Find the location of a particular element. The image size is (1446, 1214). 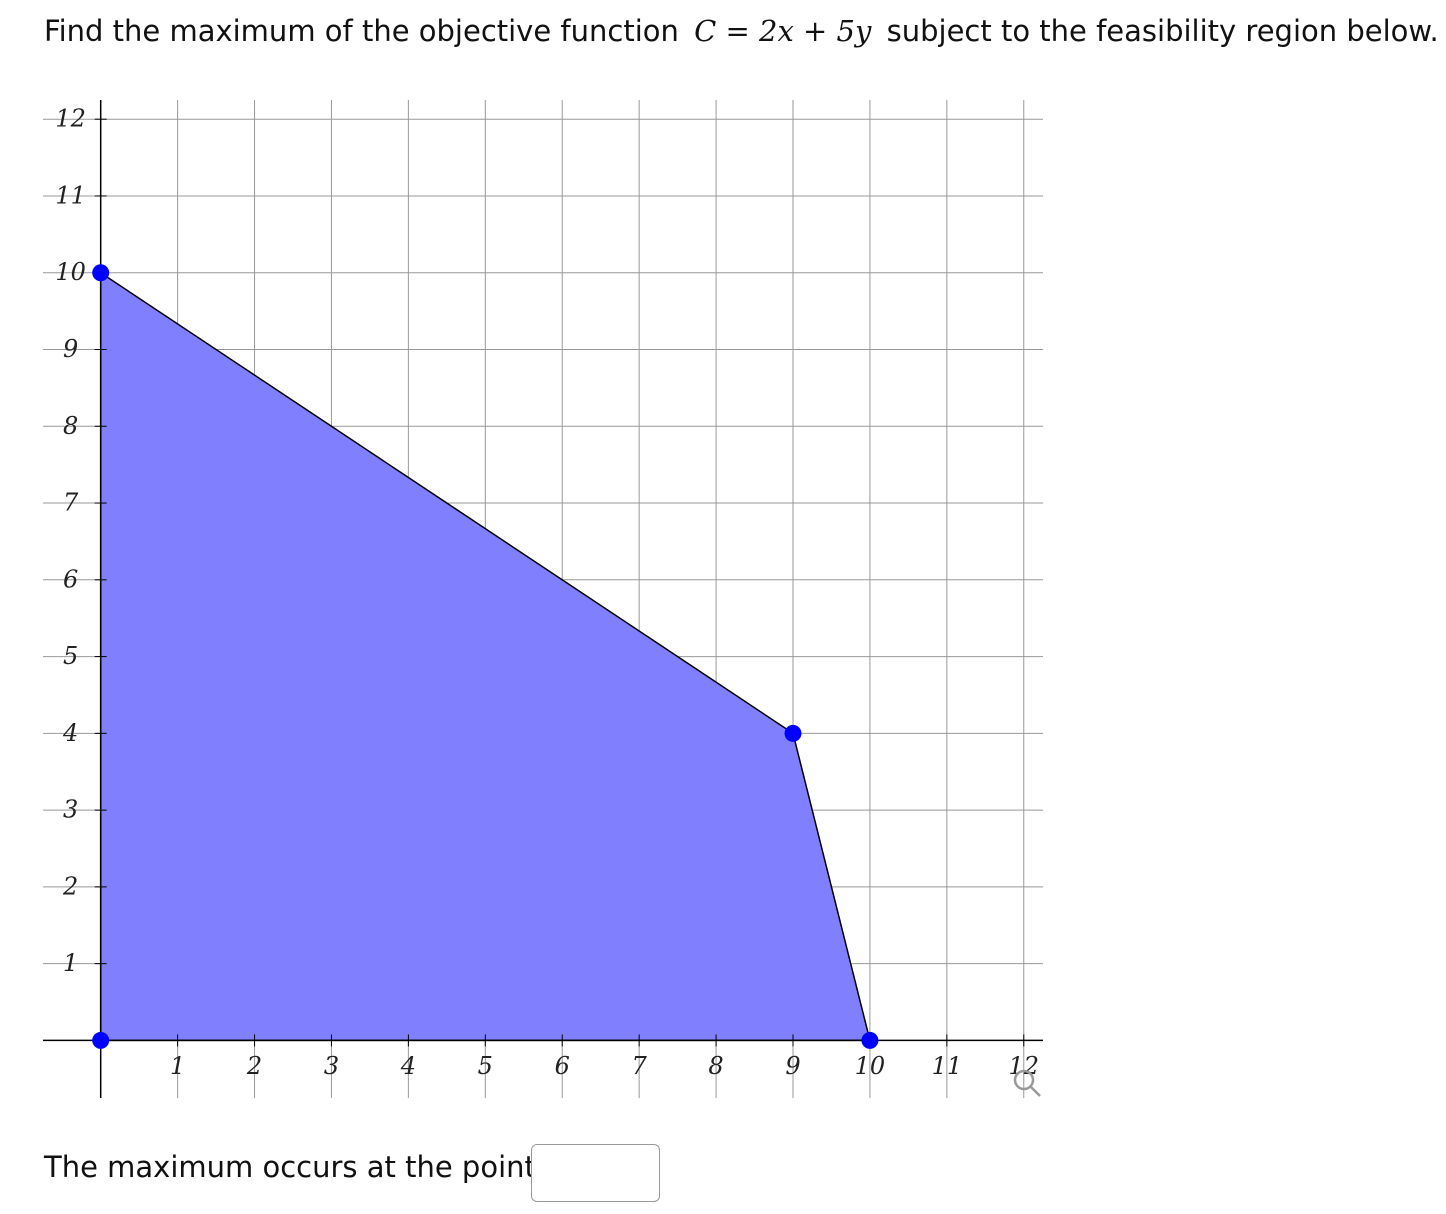

x-tick-label: 6 is located at coordinates (562, 1066).